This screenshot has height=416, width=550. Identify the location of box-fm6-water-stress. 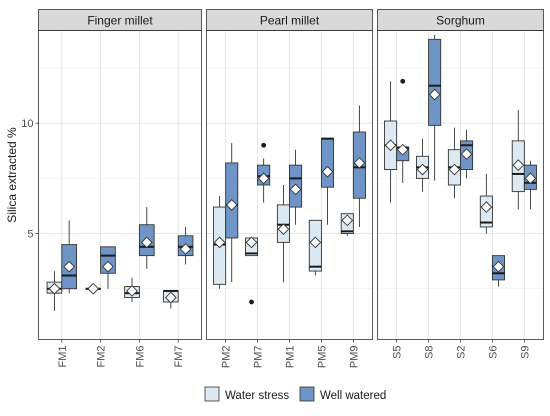
(132, 289).